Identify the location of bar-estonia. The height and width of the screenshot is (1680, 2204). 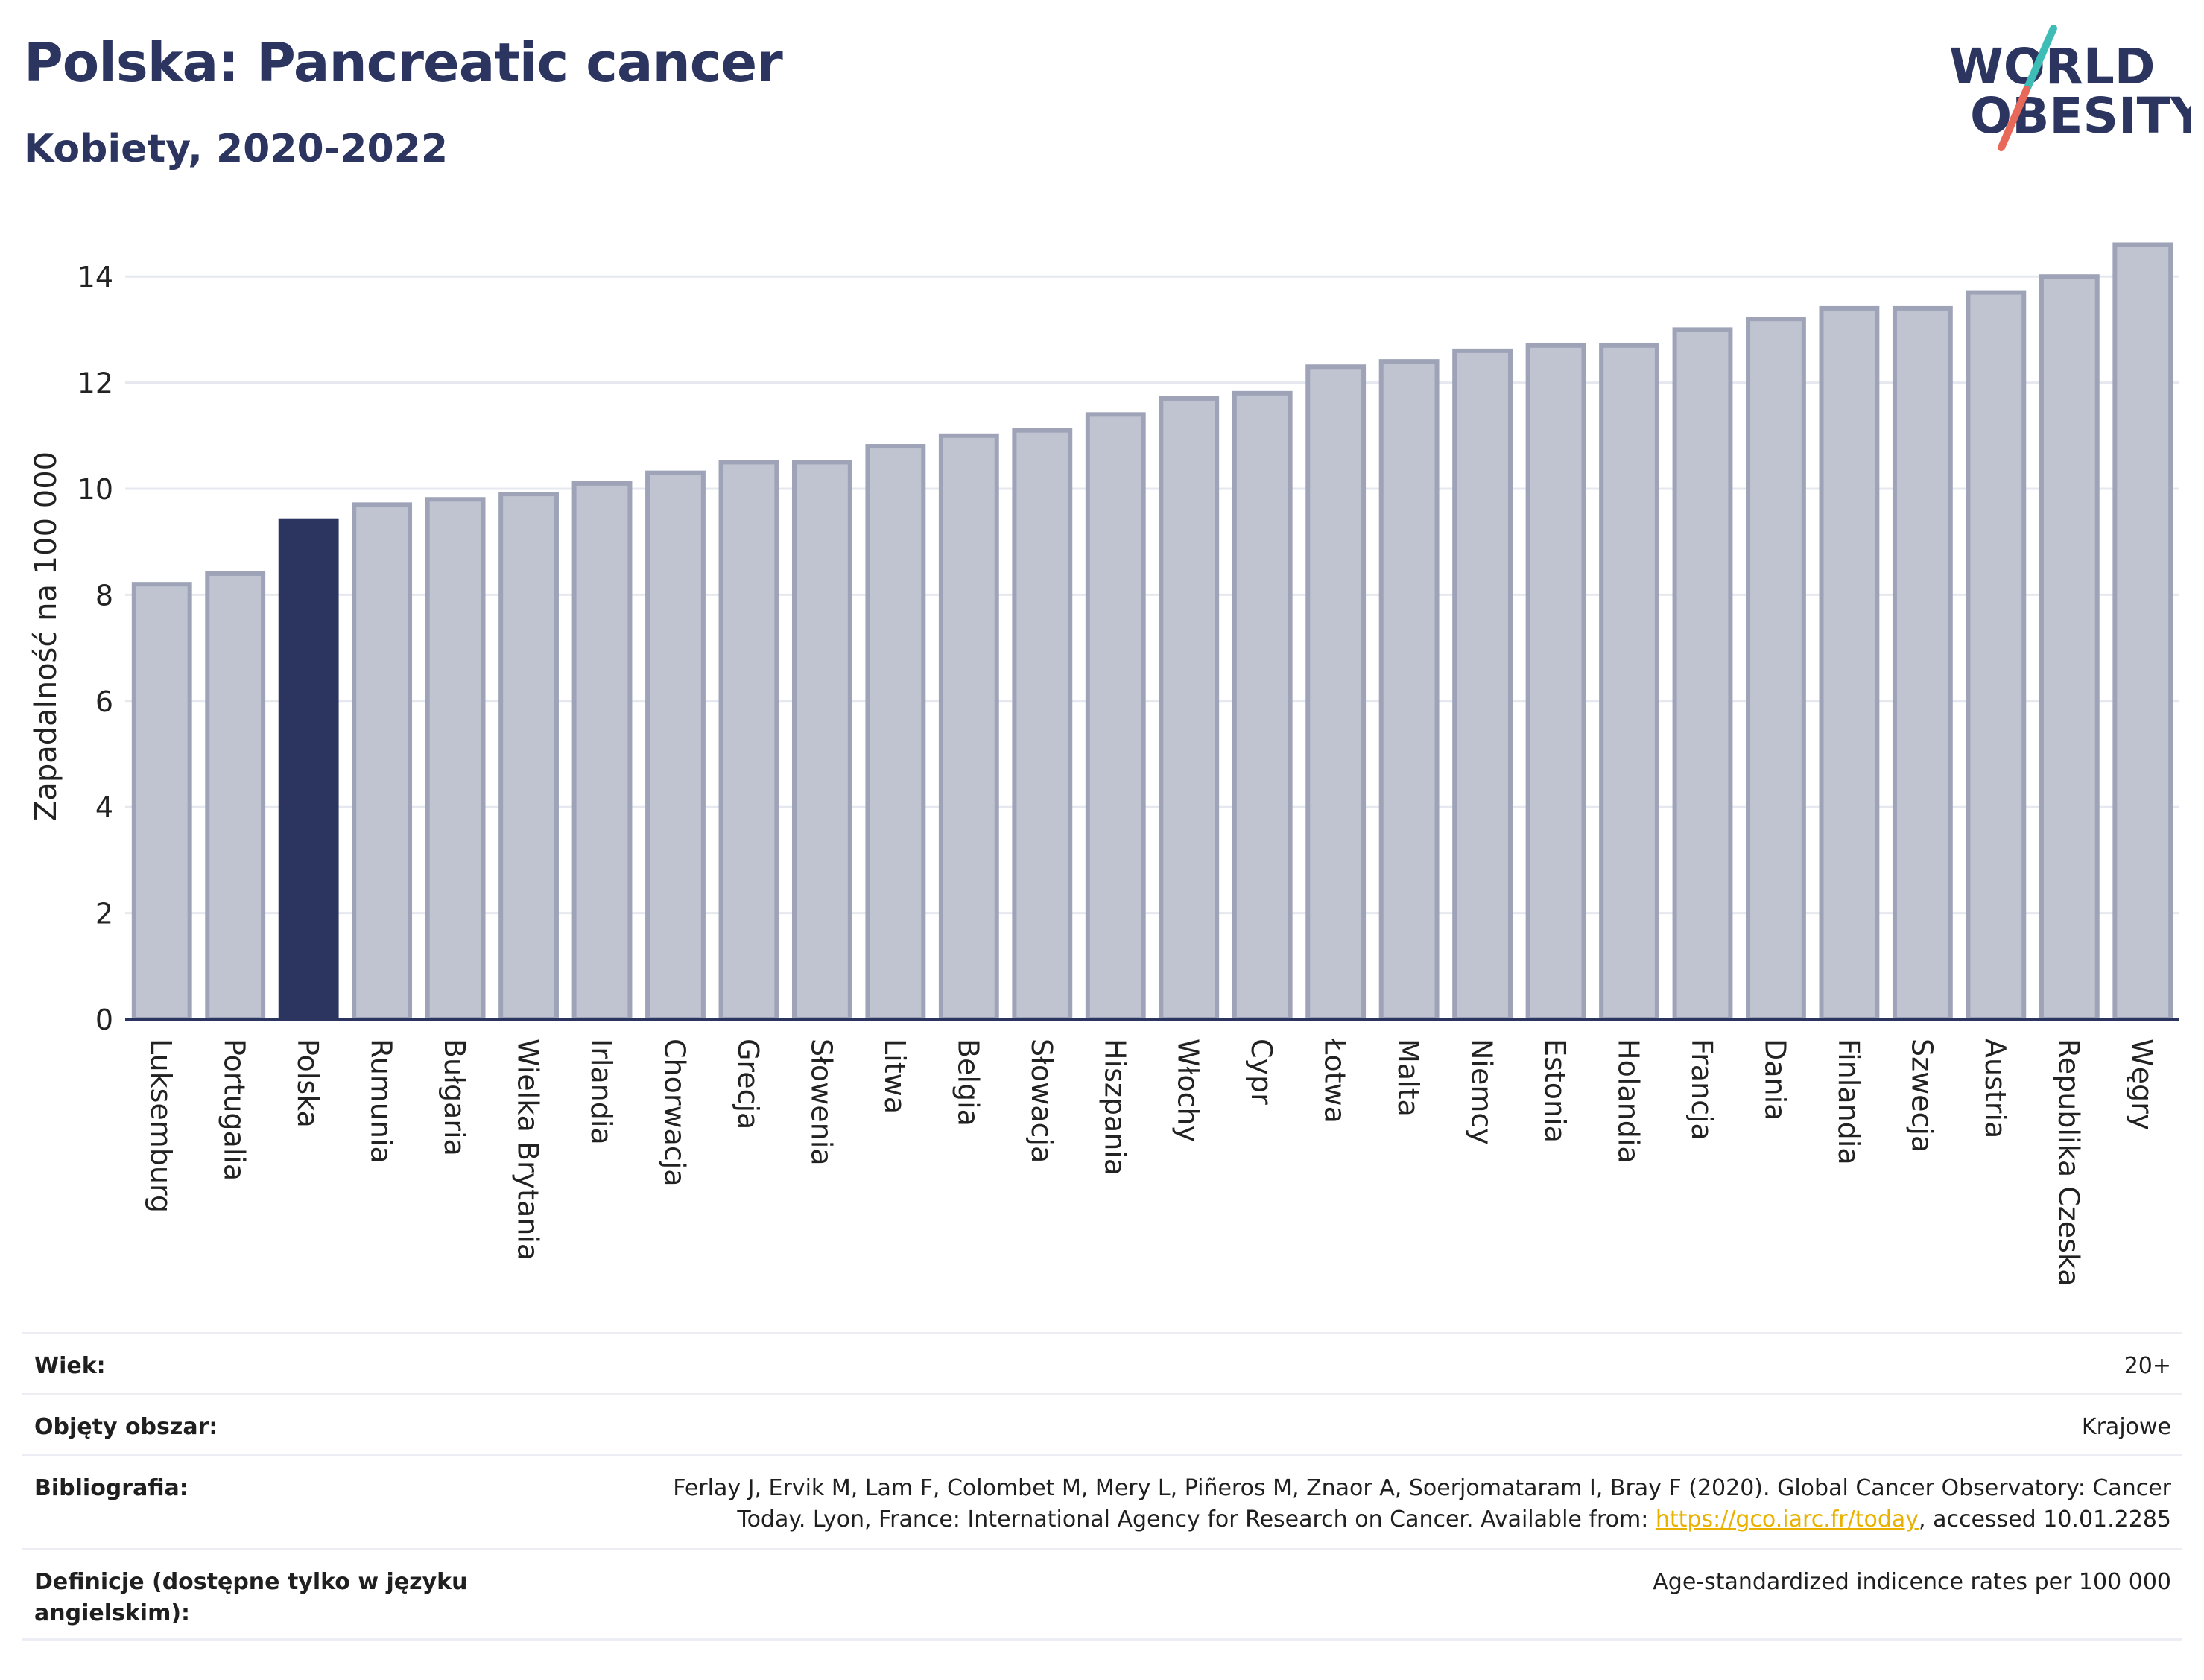
(1555, 682).